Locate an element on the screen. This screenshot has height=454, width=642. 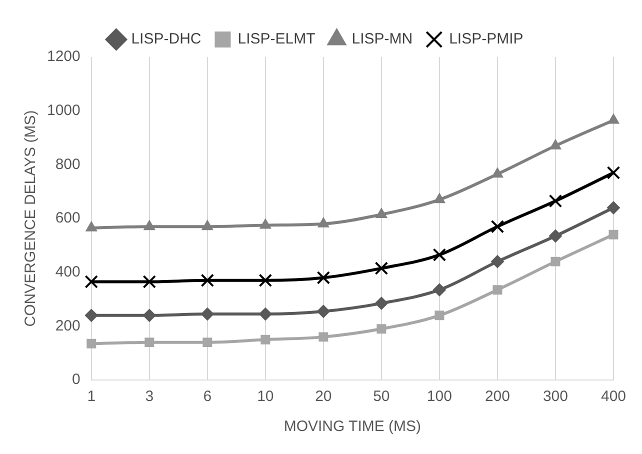
x-tick-label: 6 is located at coordinates (207, 397).